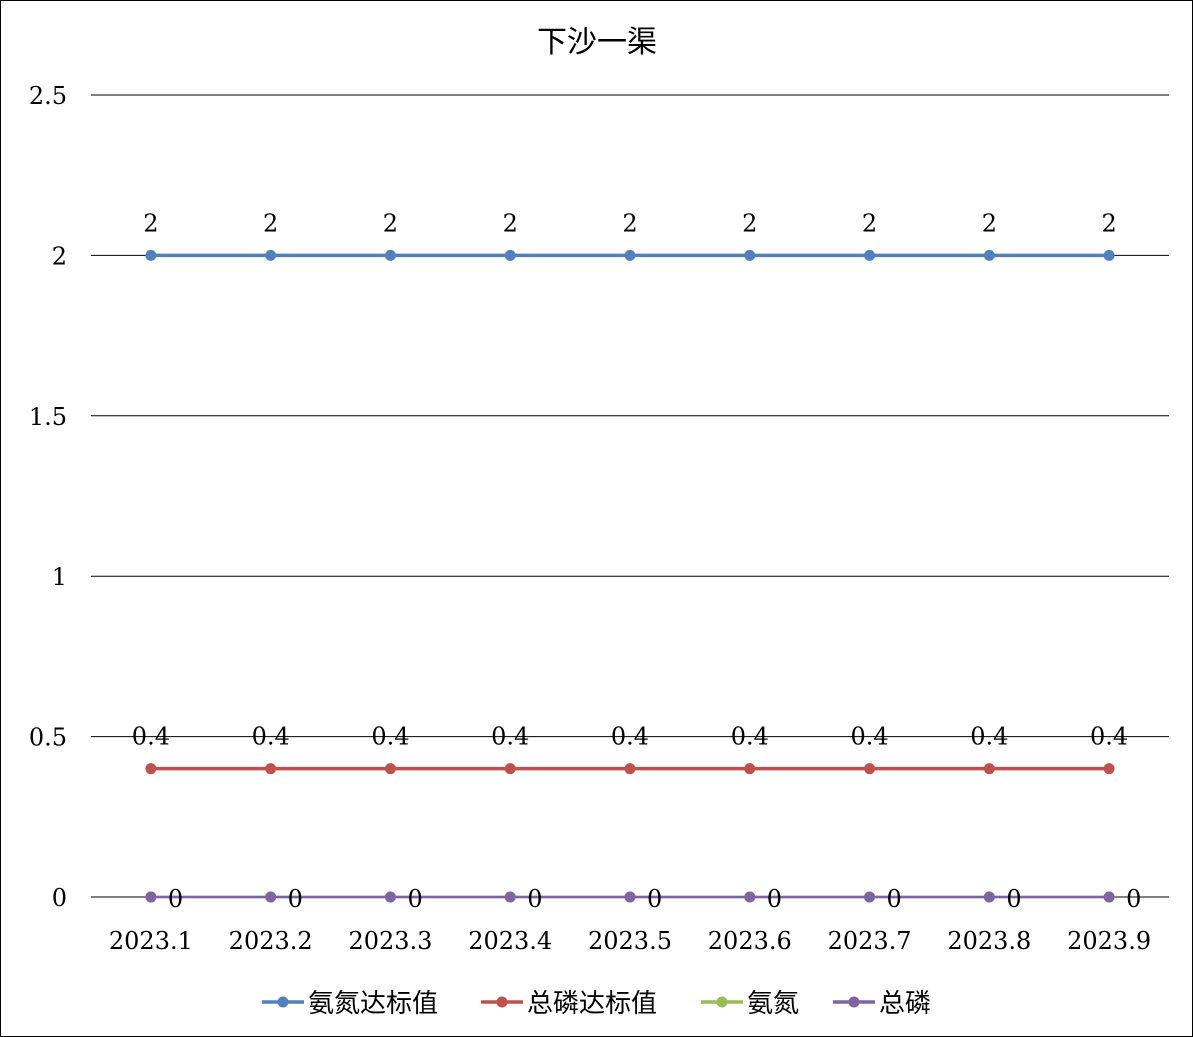 The height and width of the screenshot is (1037, 1193). Describe the element at coordinates (48, 417) in the screenshot. I see `y-tick-label: 1.5` at that location.